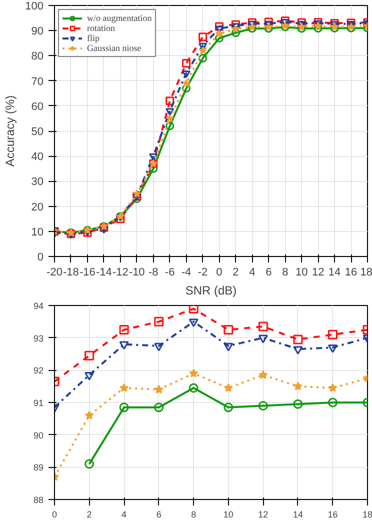 The image size is (372, 526). I want to click on y-tick-label: 100, so click(34, 6).